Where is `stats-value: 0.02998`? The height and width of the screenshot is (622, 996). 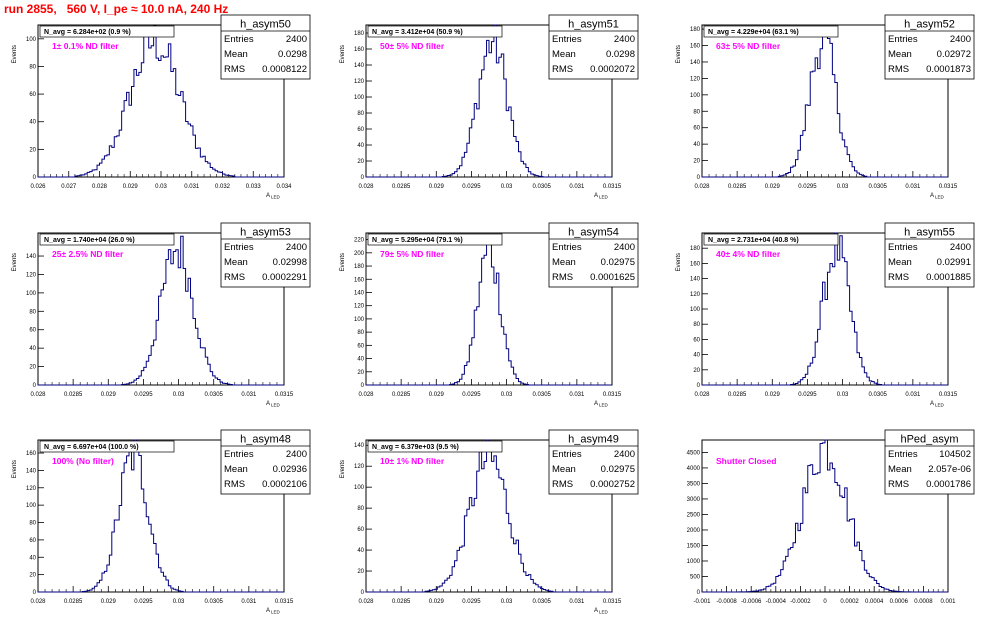
stats-value: 0.02998 is located at coordinates (290, 262).